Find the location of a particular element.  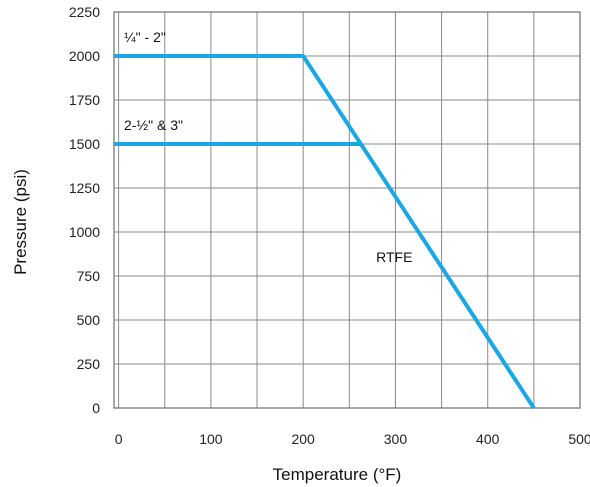

y-tick-label: 750 is located at coordinates (89, 276).